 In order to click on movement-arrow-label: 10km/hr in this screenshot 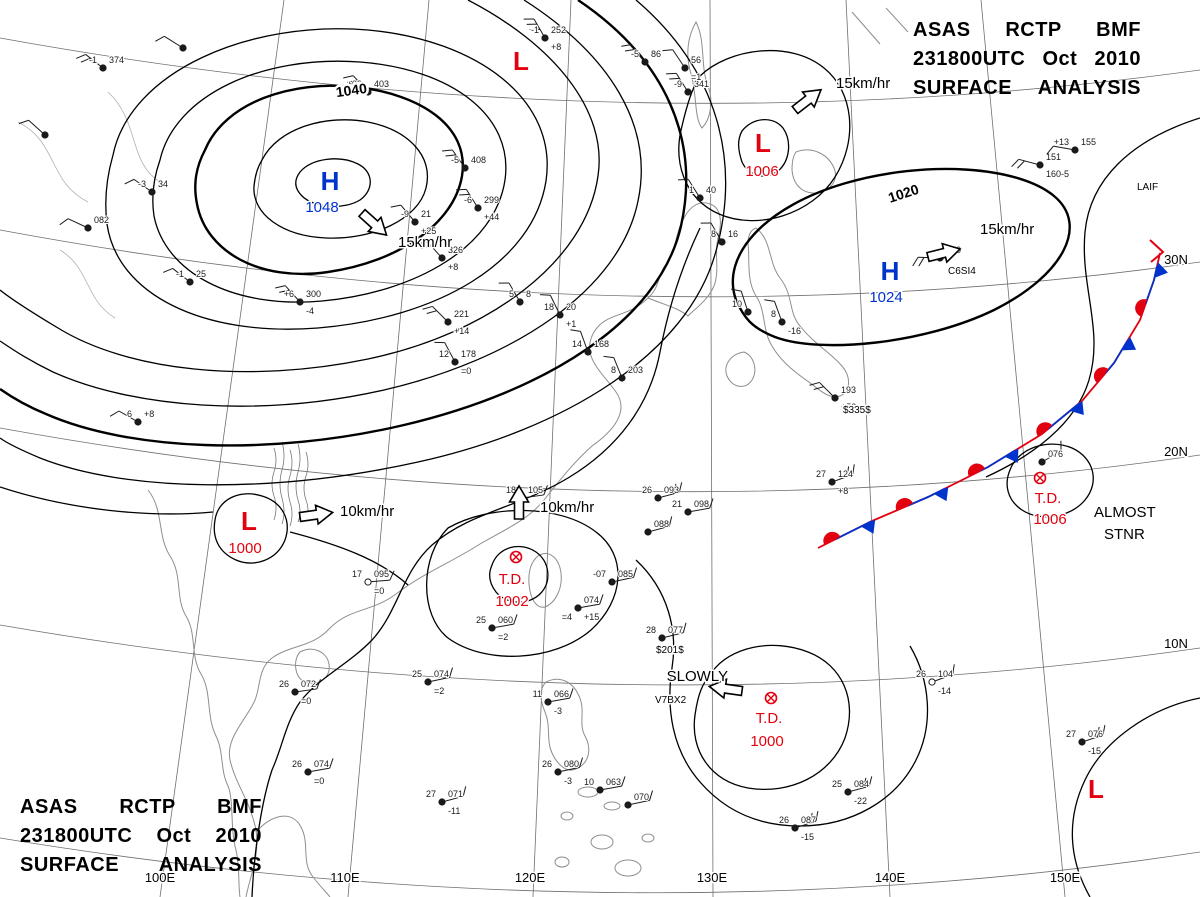, I will do `click(567, 507)`.